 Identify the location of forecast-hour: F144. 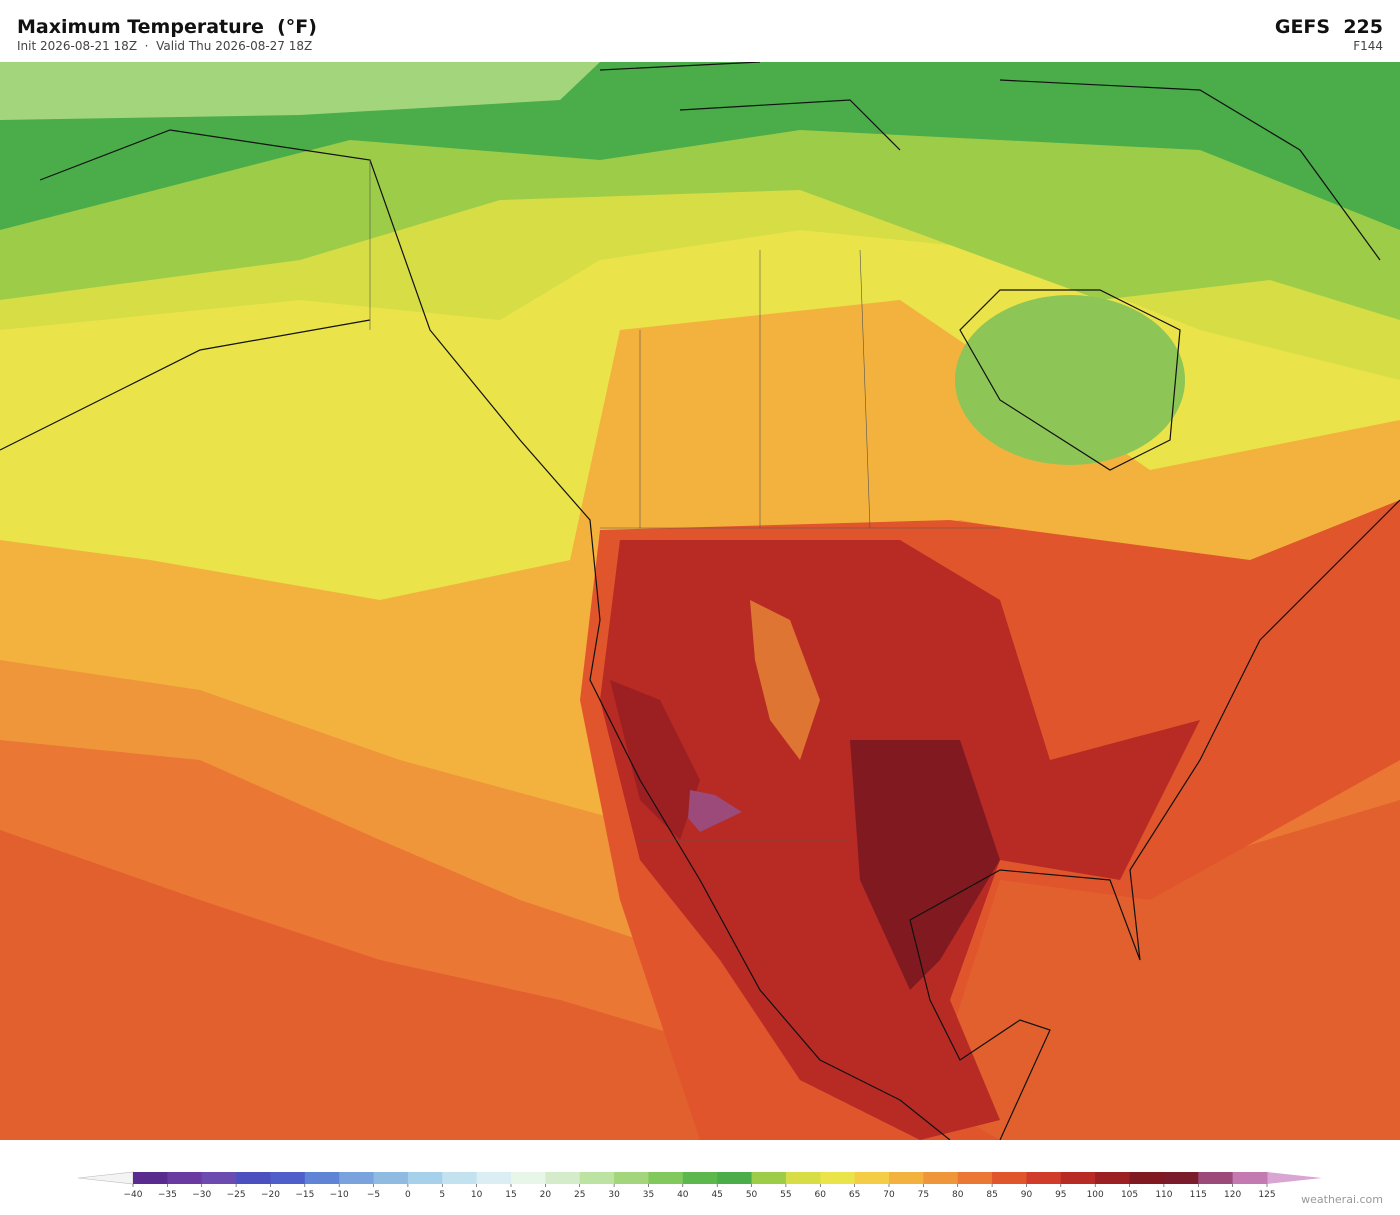
(1368, 46).